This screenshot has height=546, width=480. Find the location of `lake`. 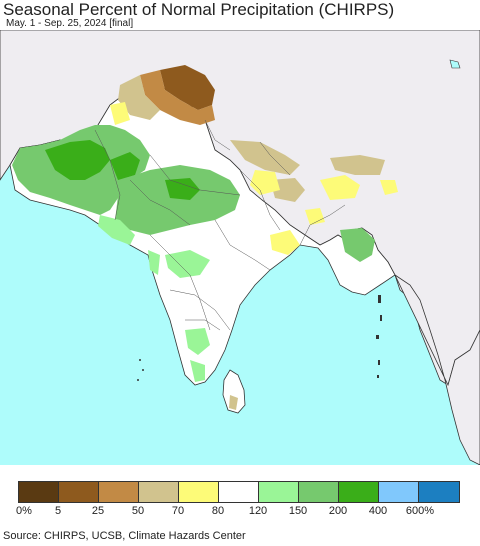

lake is located at coordinates (455, 64).